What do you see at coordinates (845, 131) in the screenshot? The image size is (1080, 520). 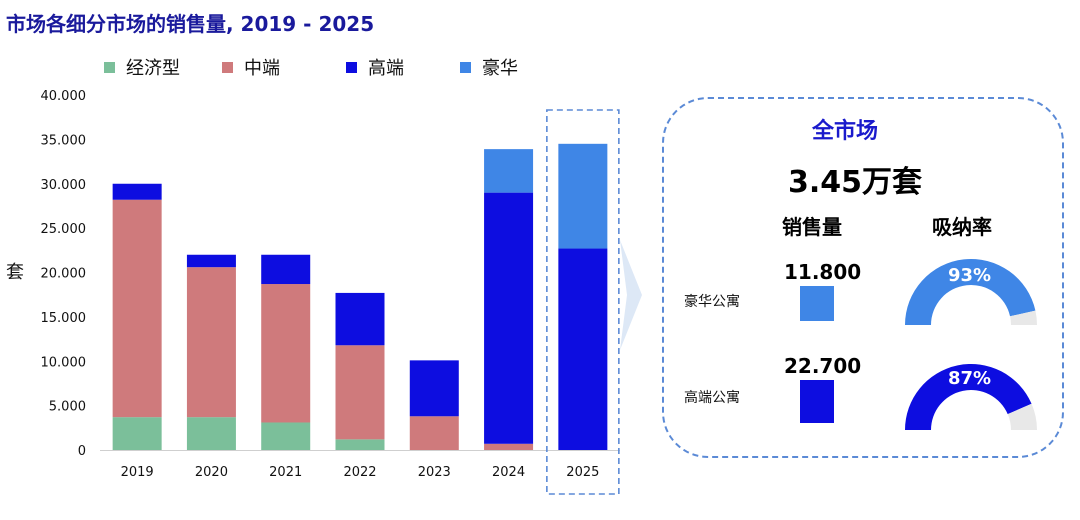 I see `panel-title: 全市场` at bounding box center [845, 131].